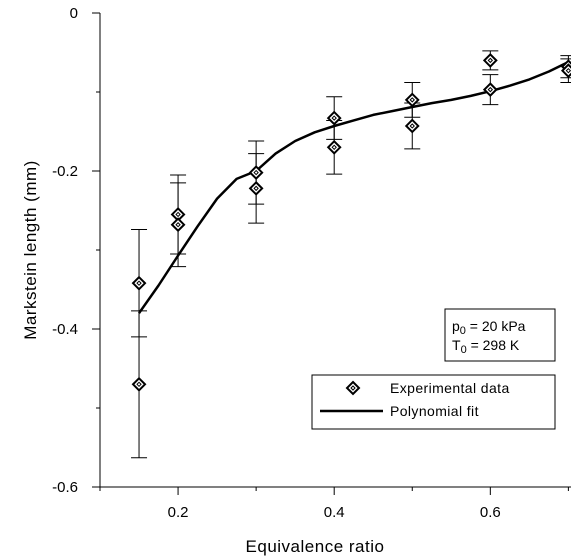 The height and width of the screenshot is (559, 571). I want to click on conditions-box: p0 = 20 kPa T0 = 298 K, so click(500, 335).